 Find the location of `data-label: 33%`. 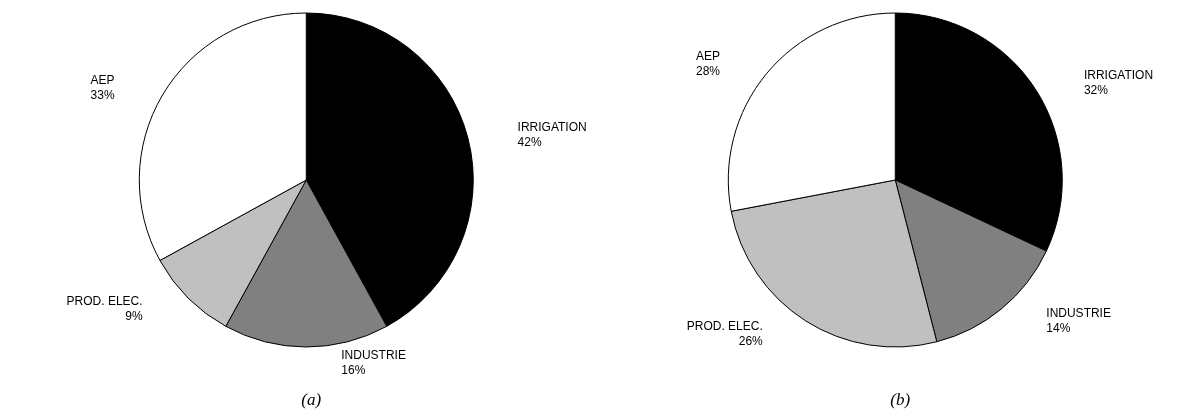

data-label: 33% is located at coordinates (102, 94).